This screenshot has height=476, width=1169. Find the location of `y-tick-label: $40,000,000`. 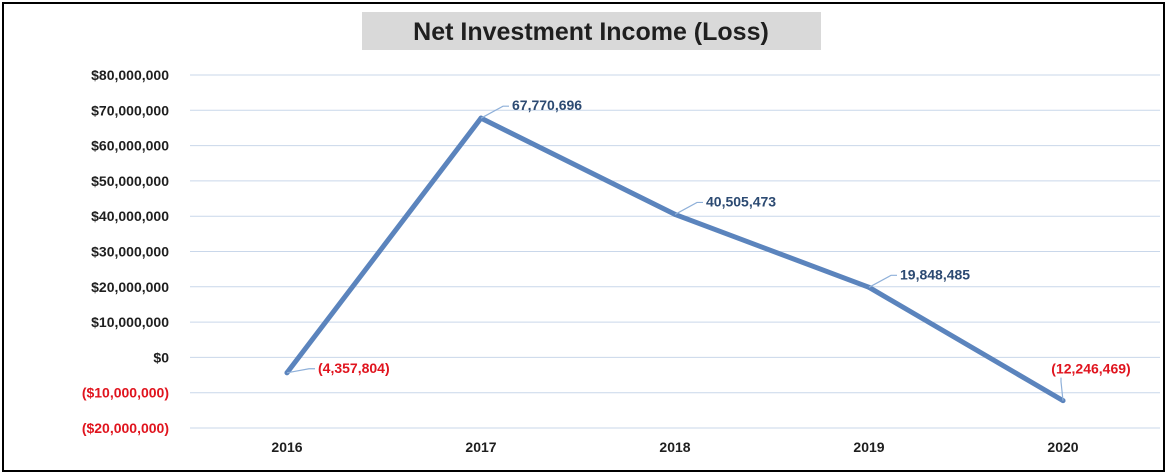

y-tick-label: $40,000,000 is located at coordinates (130, 216).